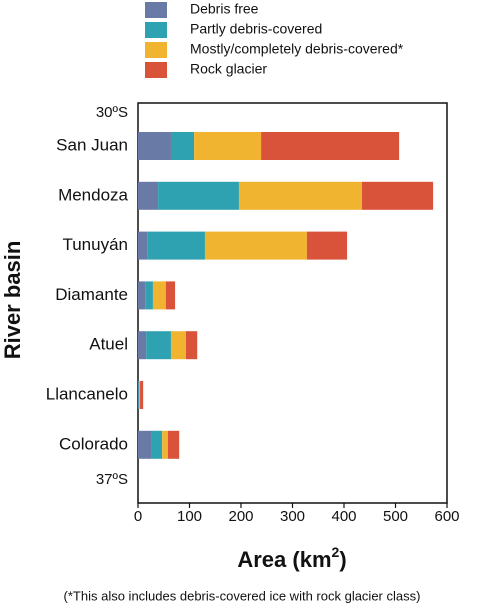 The height and width of the screenshot is (609, 484). I want to click on y-tick-label: San Juan, so click(92, 144).